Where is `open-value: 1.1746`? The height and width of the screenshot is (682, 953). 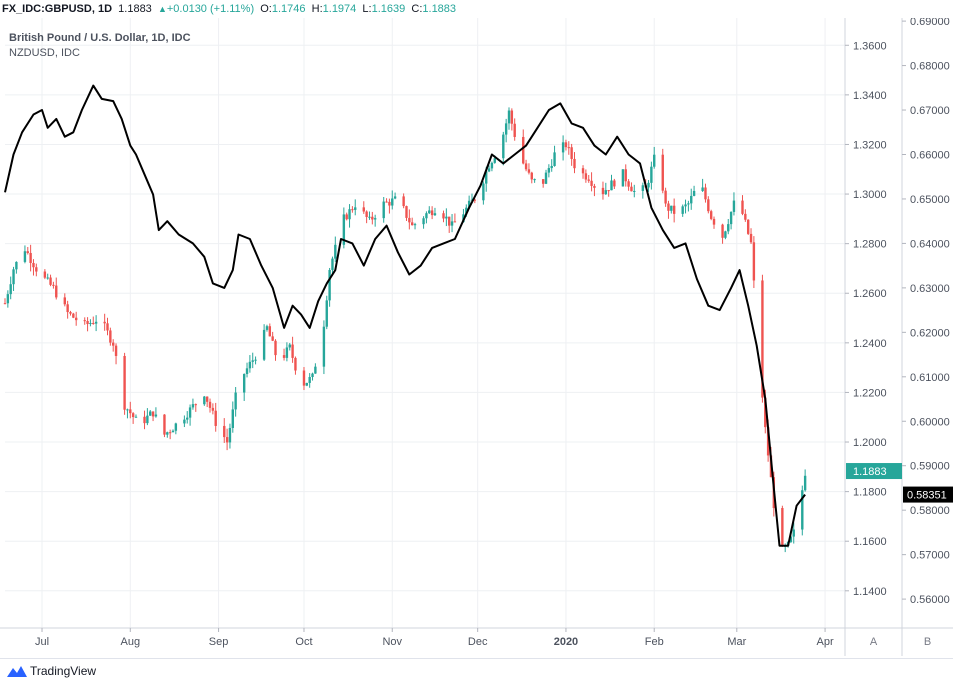
open-value: 1.1746 is located at coordinates (288, 9).